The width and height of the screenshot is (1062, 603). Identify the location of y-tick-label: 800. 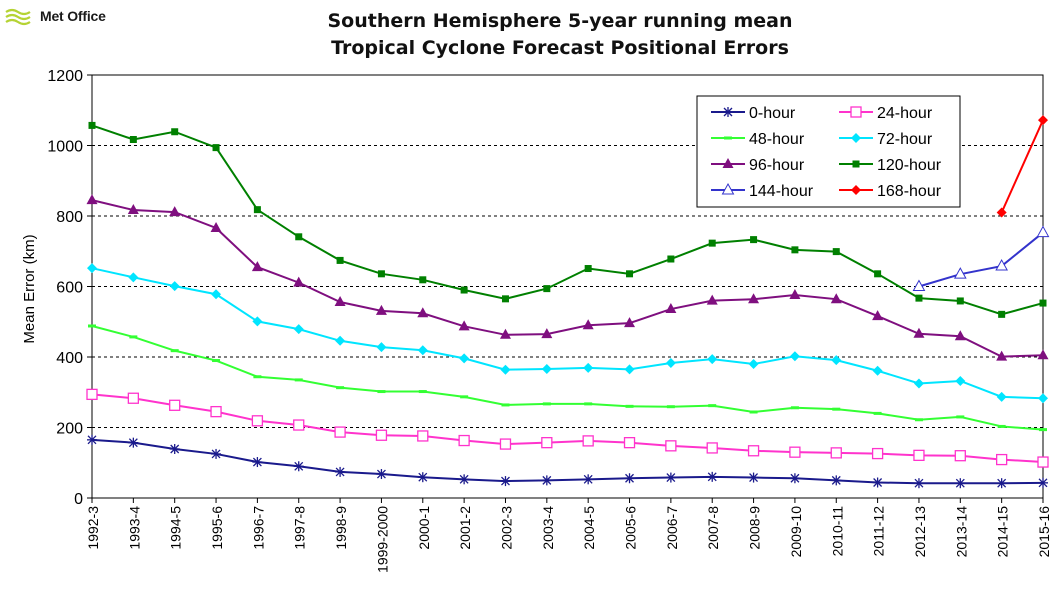
(69, 217).